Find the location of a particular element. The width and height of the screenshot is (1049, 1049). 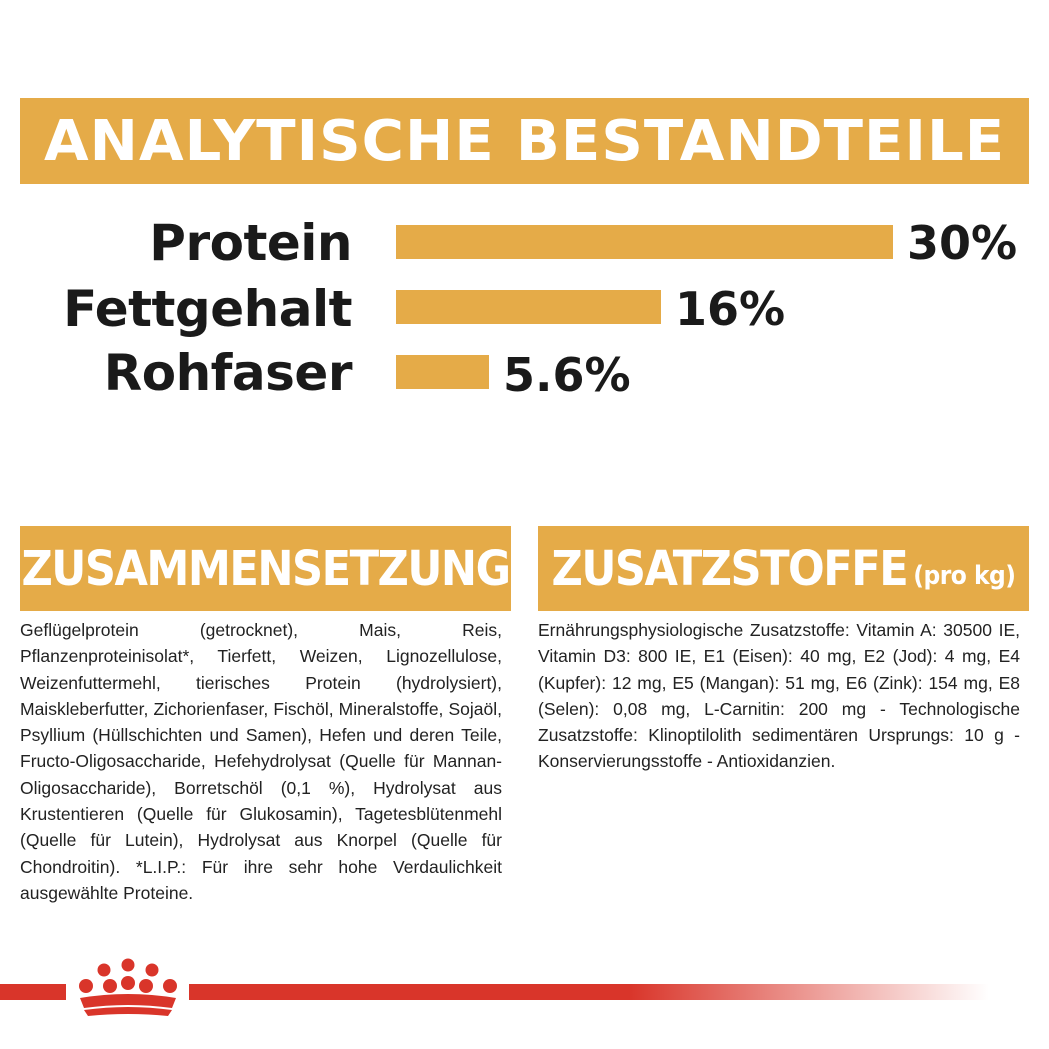

analysis-title: ANALYTISCHE BESTANDTEILE is located at coordinates (524, 141).